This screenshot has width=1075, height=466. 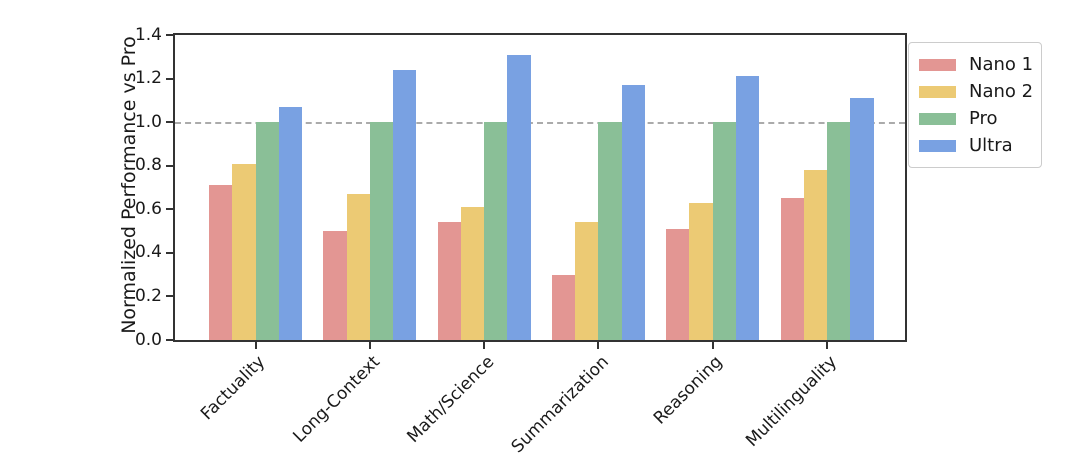 I want to click on bar-pro-summarization, so click(x=610, y=231).